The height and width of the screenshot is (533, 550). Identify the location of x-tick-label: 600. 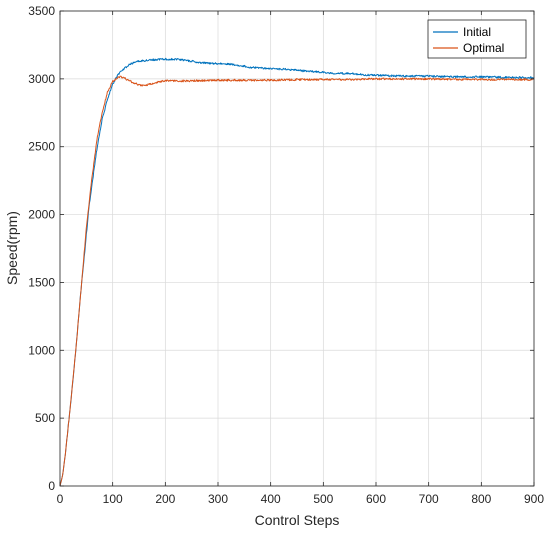
(376, 499).